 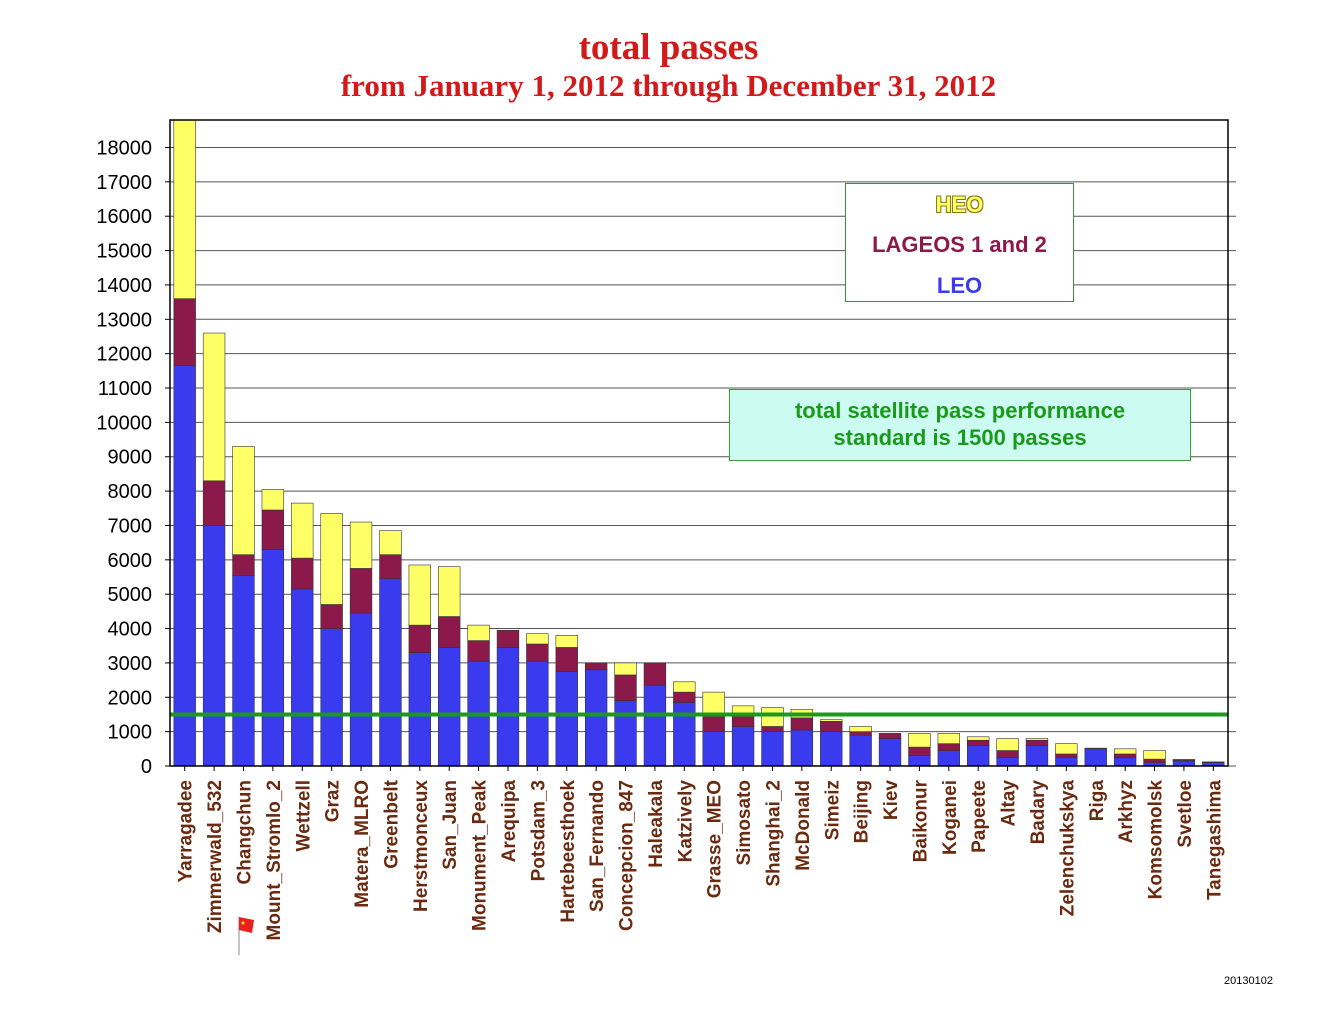 I want to click on x-tick-label: Katzively, so click(x=685, y=821).